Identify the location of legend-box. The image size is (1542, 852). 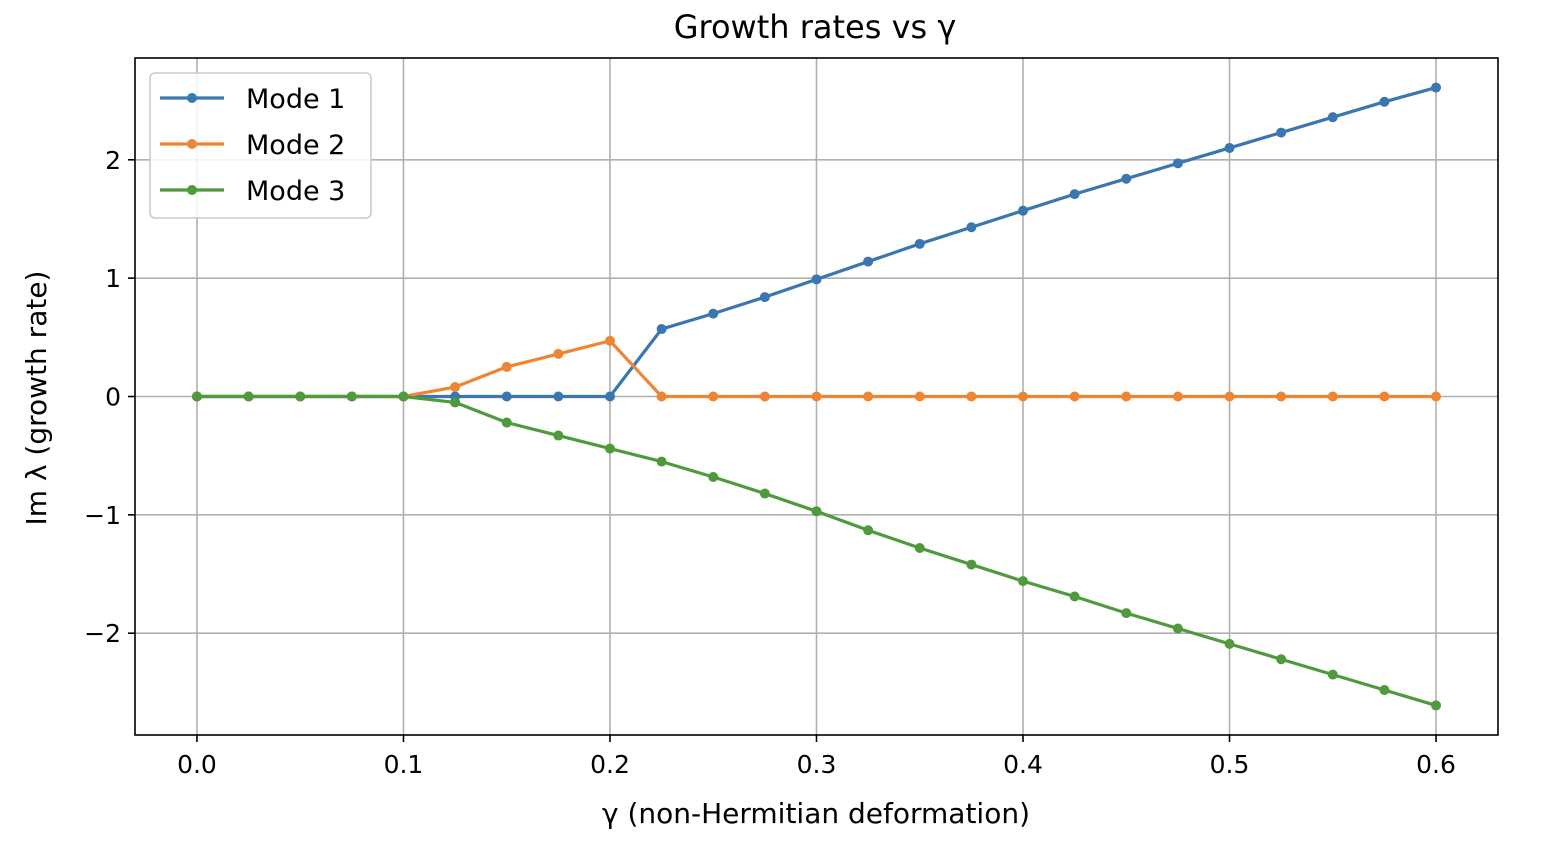
(260, 145).